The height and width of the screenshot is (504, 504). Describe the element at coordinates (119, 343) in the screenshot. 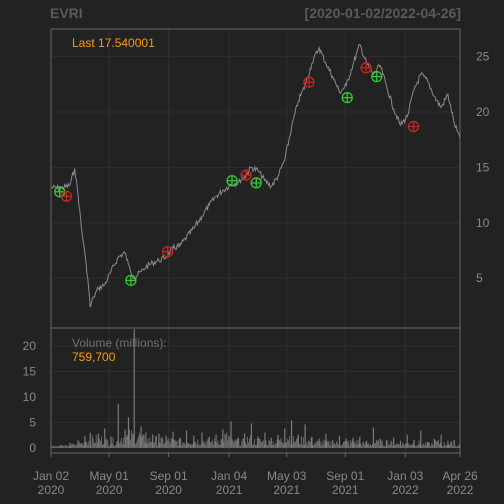

I see `volume-legend-label: Volume (millions):` at that location.